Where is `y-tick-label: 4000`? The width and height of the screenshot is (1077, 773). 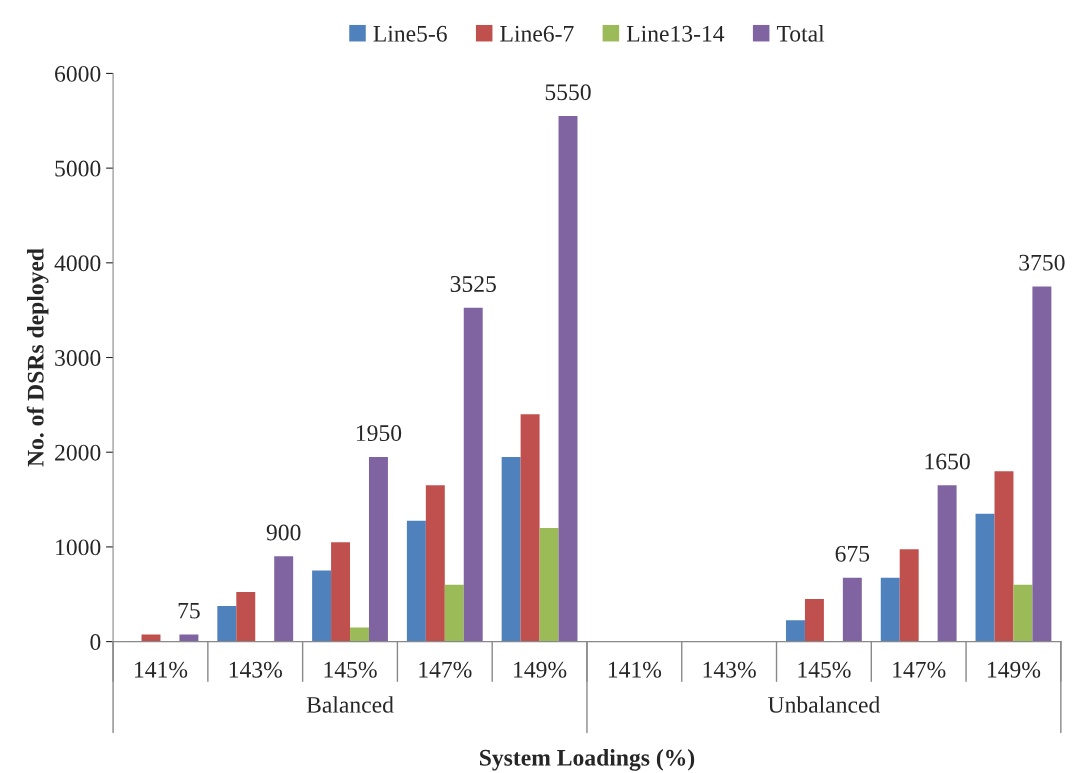
y-tick-label: 4000 is located at coordinates (77, 263).